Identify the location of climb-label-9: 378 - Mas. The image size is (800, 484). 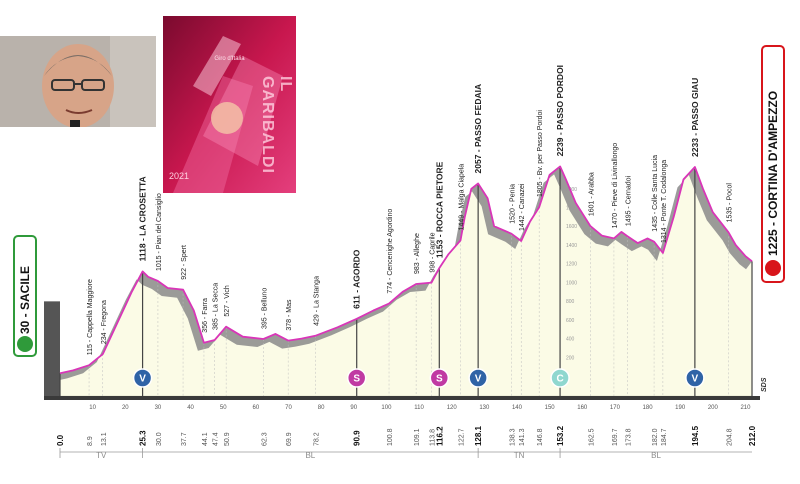
(289, 315).